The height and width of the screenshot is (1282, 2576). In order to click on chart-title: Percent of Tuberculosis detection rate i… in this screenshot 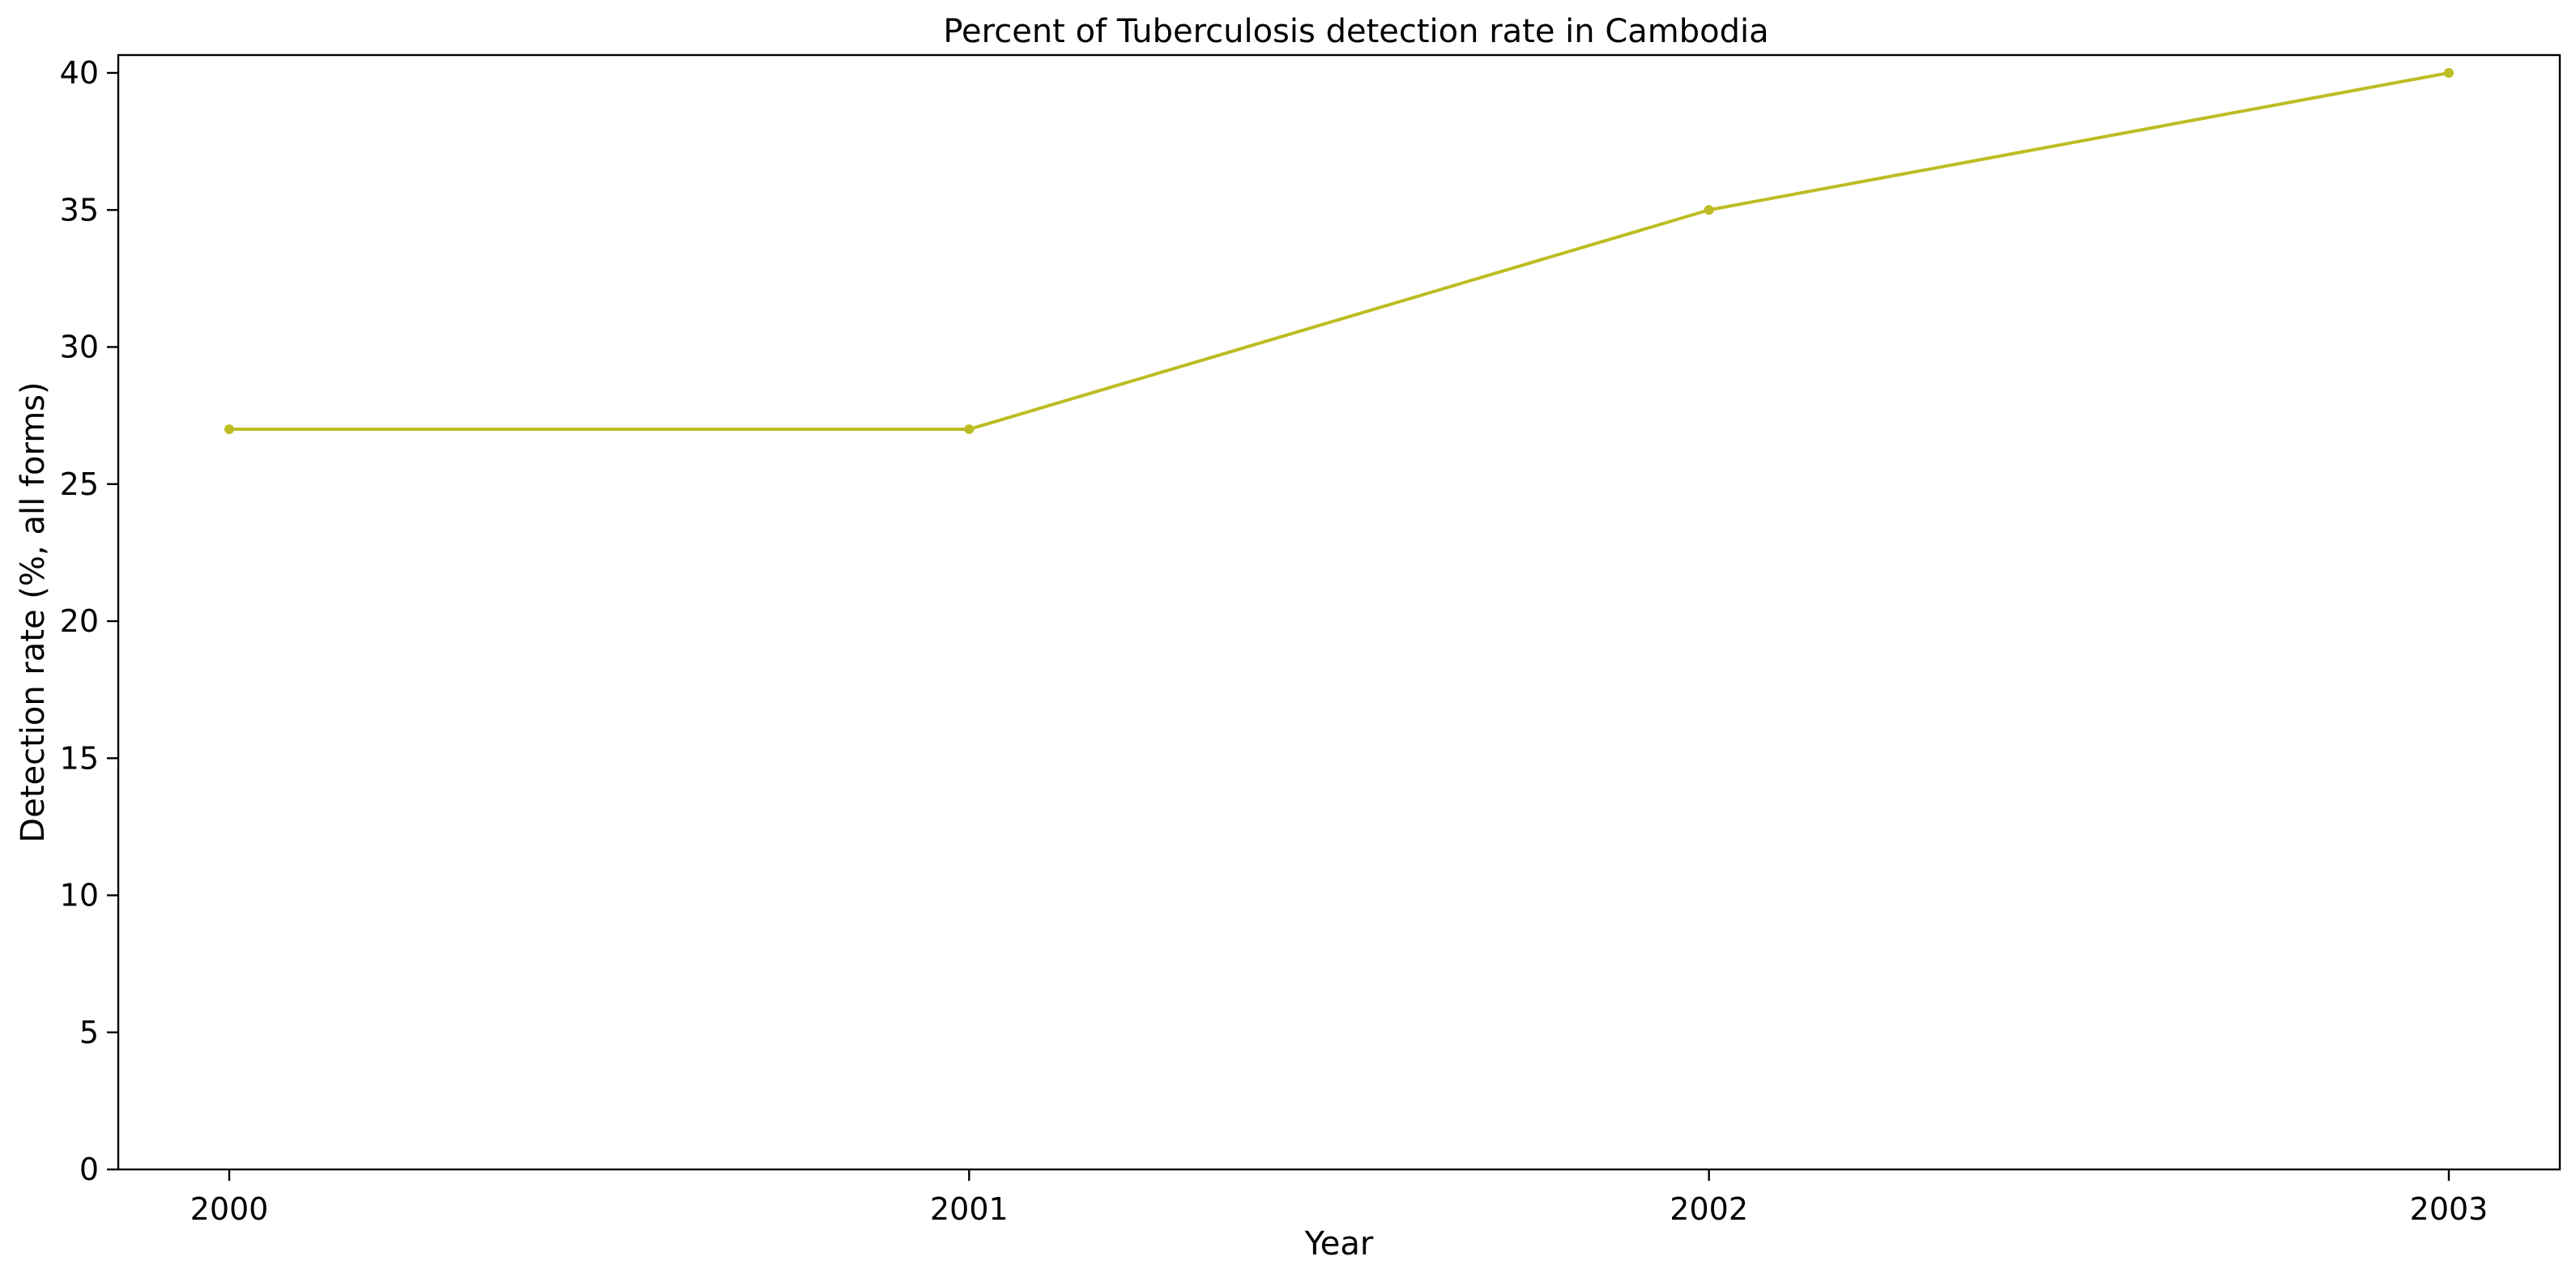, I will do `click(1356, 31)`.